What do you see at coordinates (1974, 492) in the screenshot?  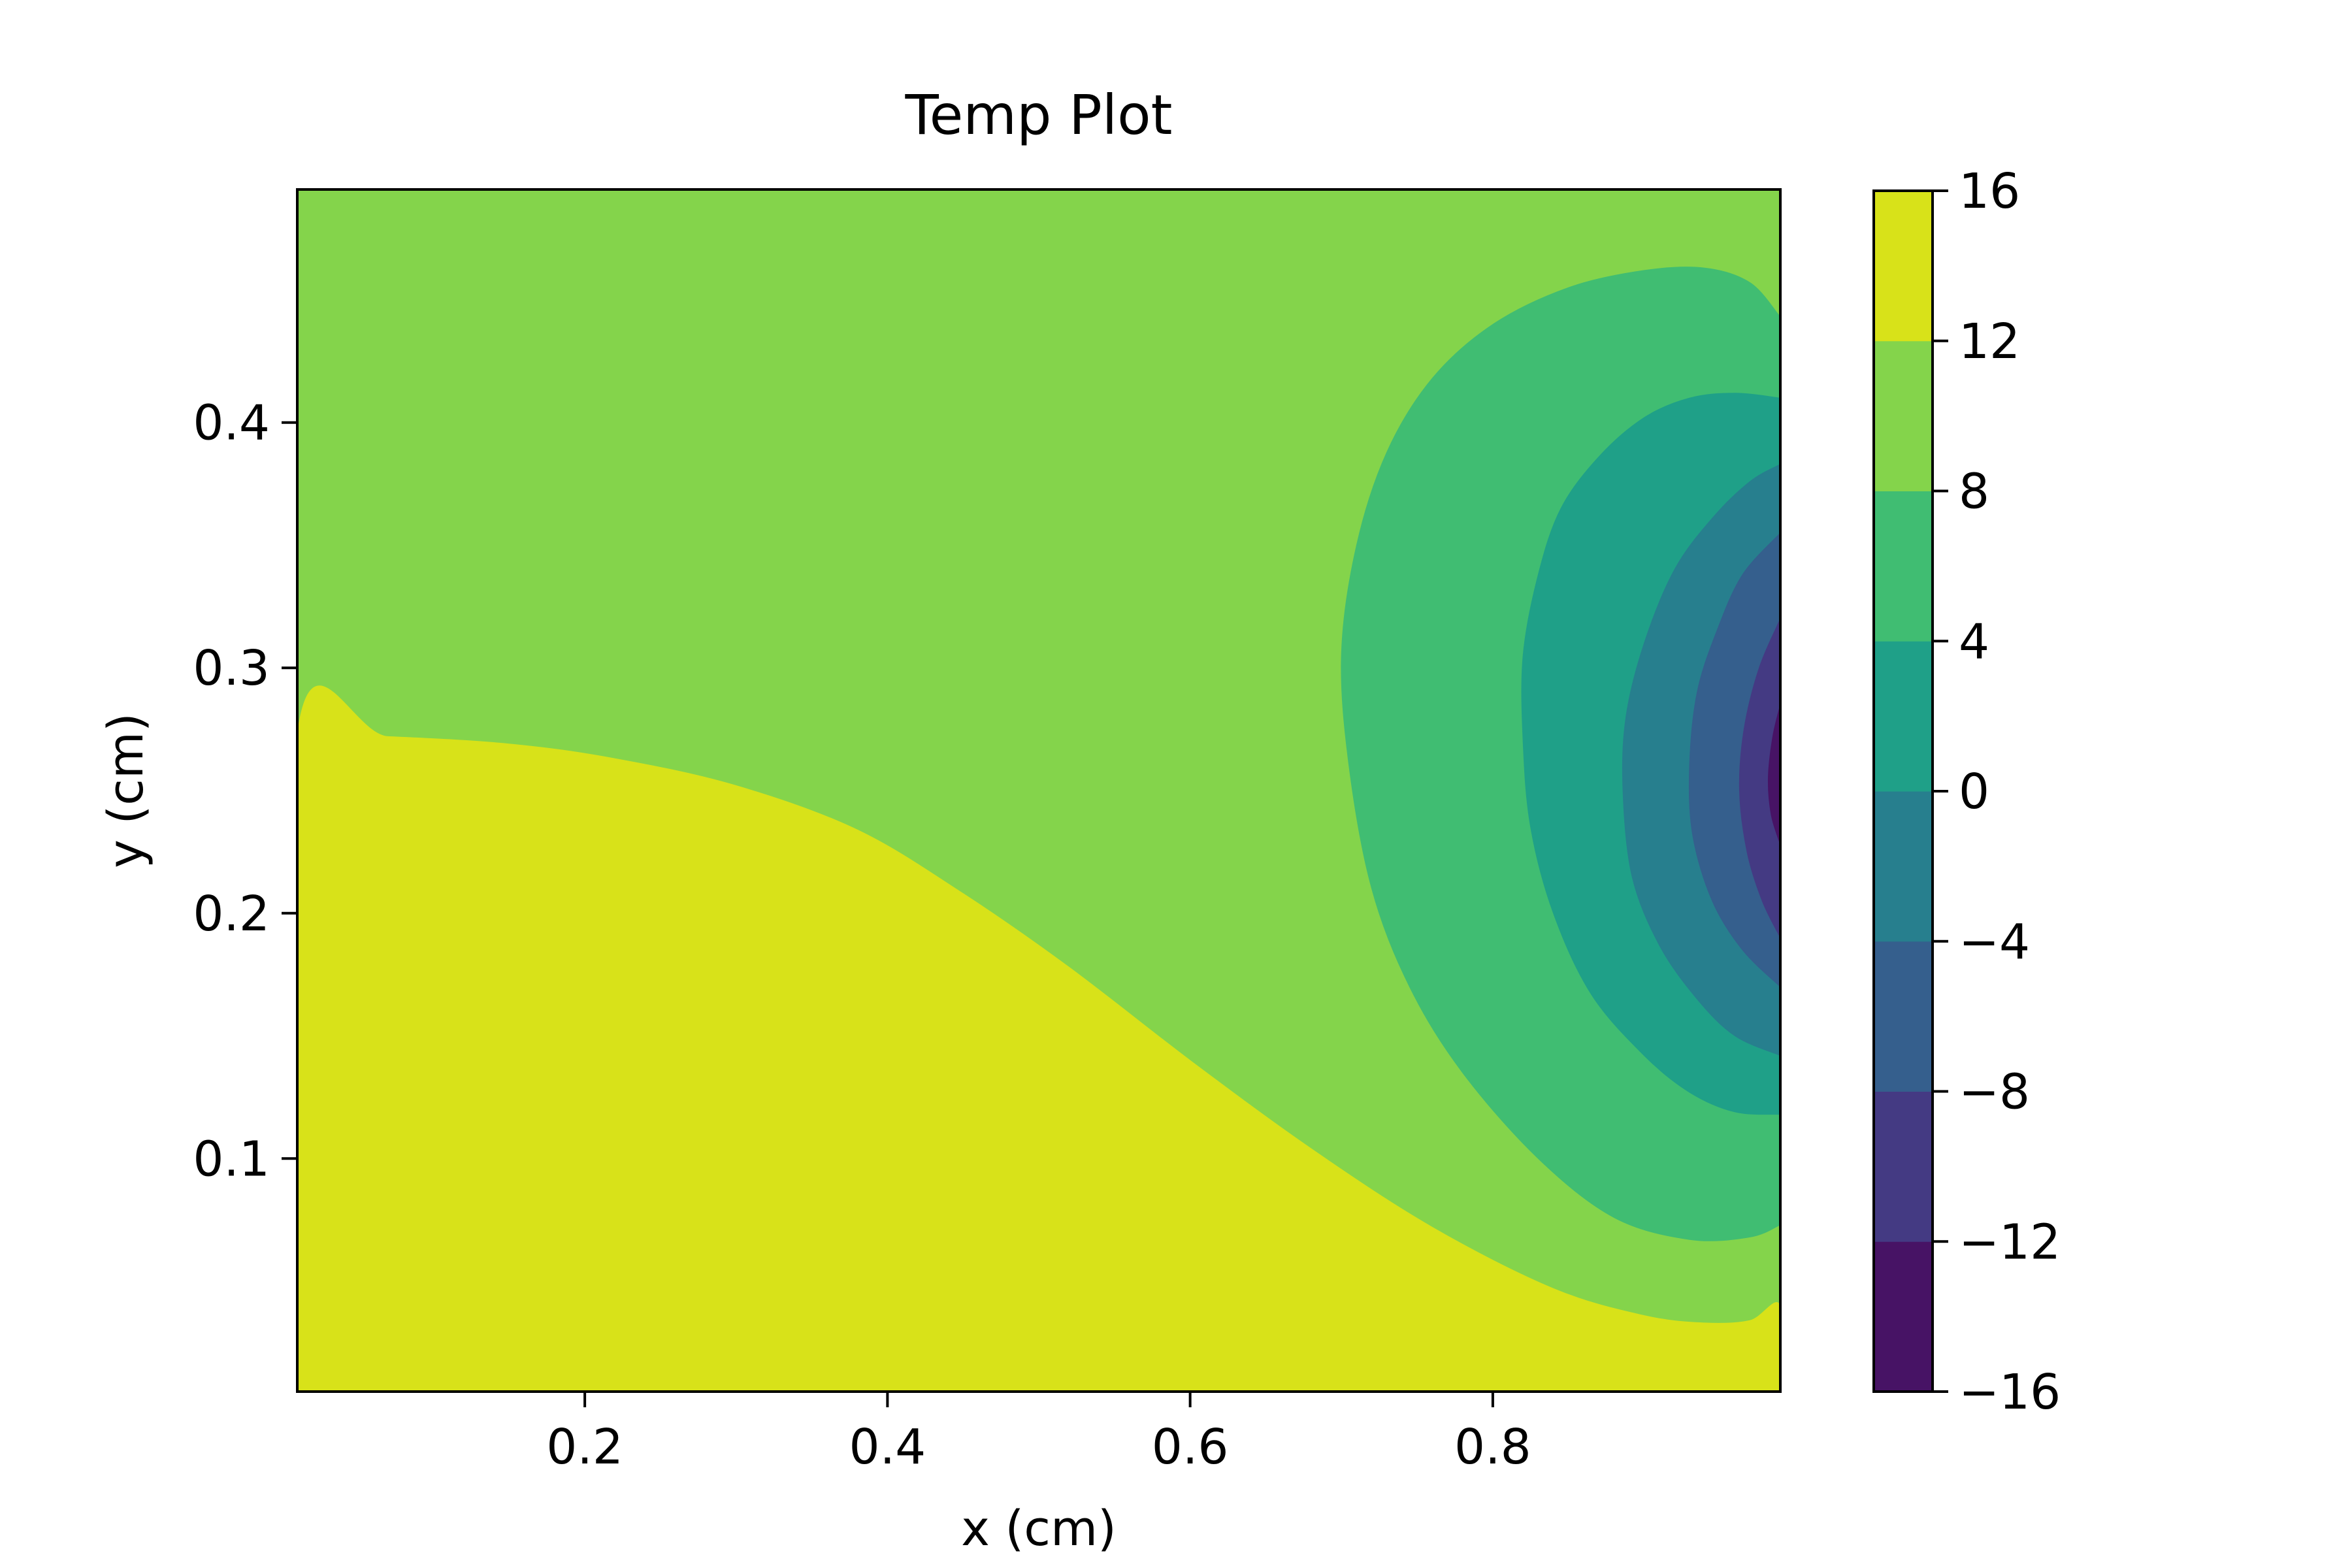 I see `colorbar-tick-label: 8` at bounding box center [1974, 492].